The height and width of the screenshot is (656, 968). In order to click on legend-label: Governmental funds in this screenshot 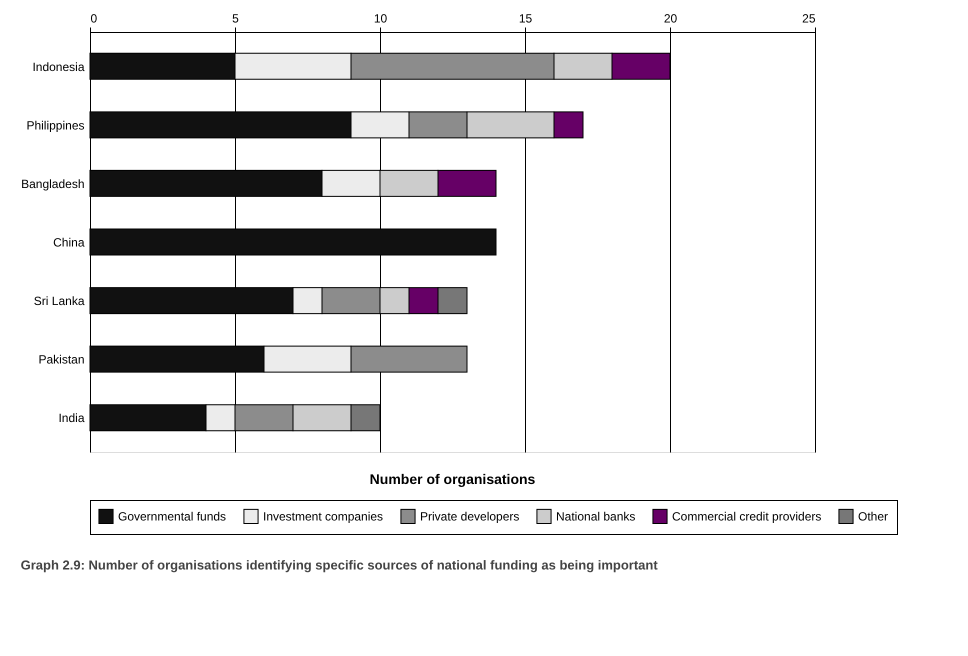, I will do `click(172, 516)`.